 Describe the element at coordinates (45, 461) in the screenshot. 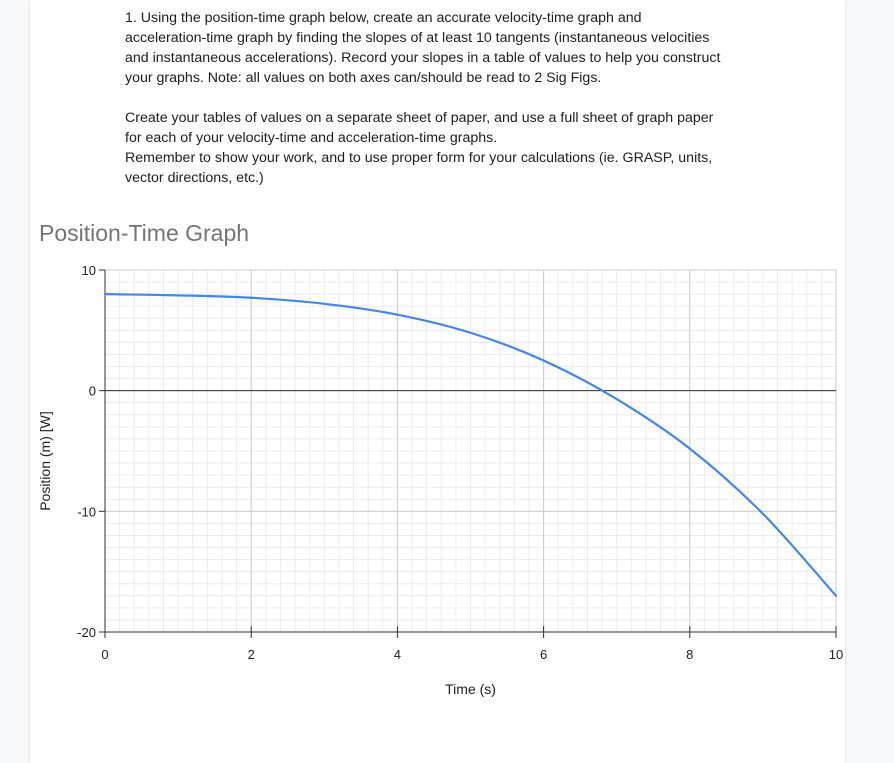

I see `y-axis-label: Position (m) [W]` at that location.